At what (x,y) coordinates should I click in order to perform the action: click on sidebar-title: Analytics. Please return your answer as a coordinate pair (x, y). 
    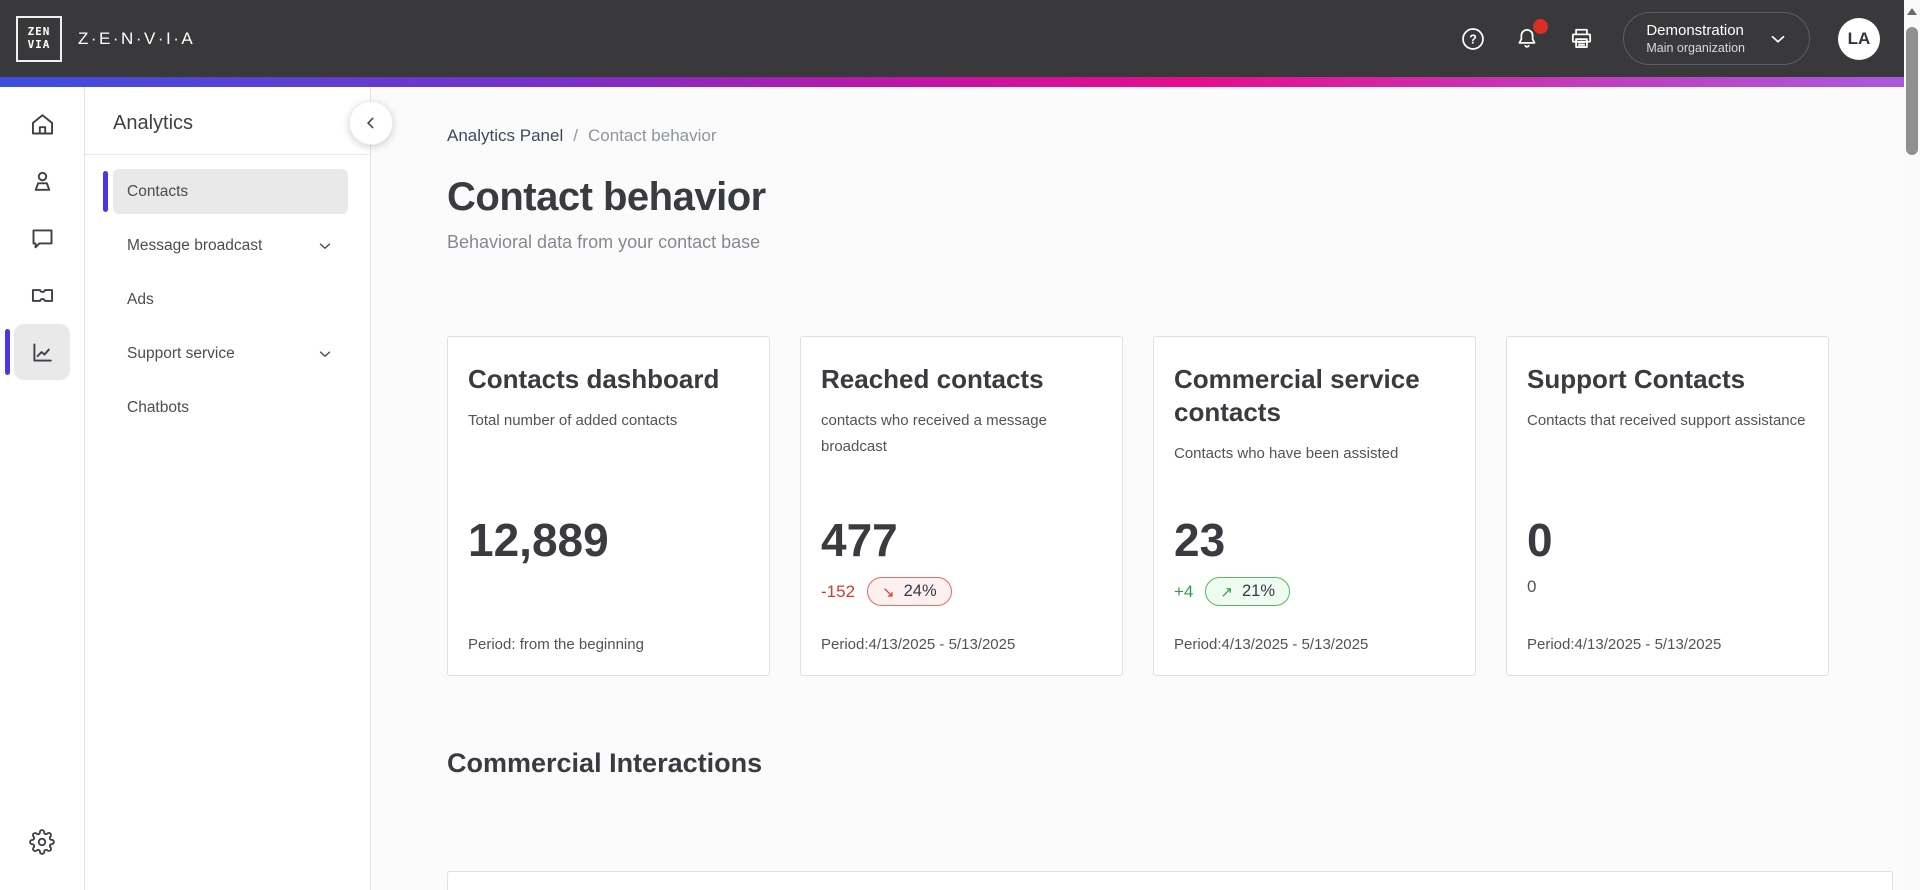
    Looking at the image, I should click on (153, 123).